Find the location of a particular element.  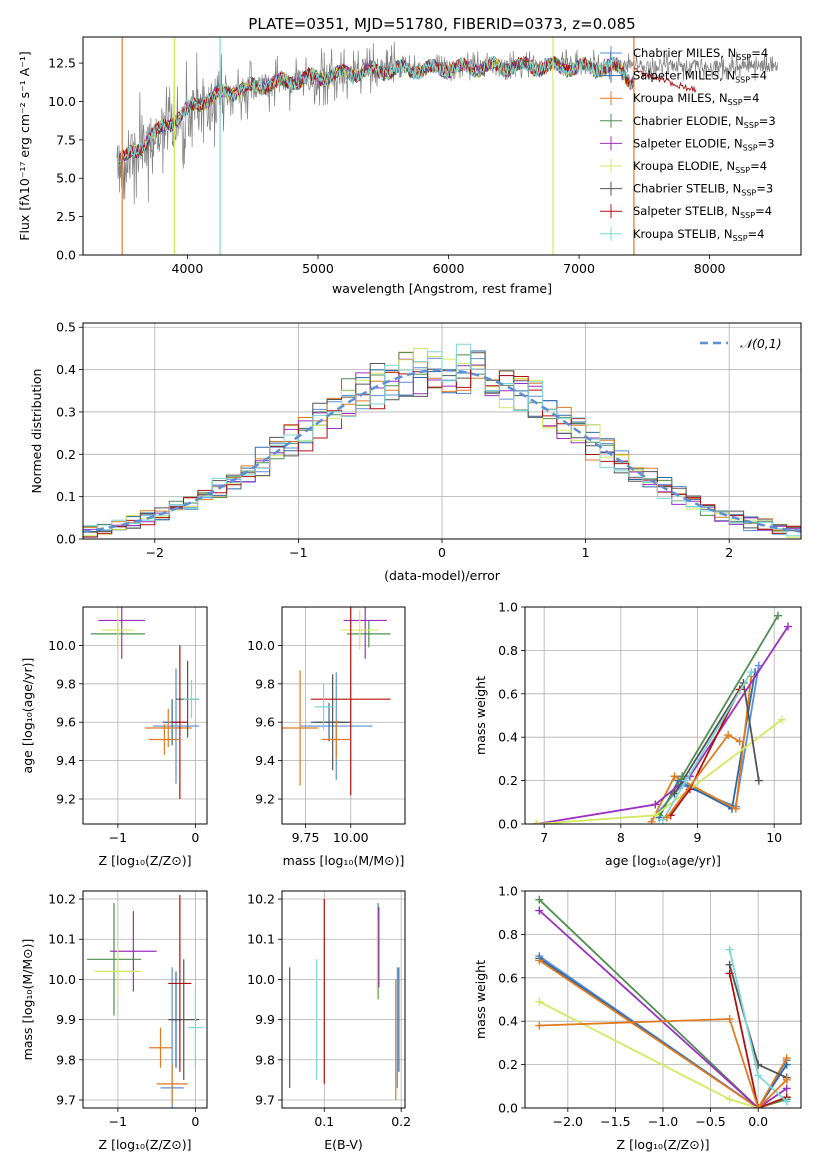

x-tick-label: 4000 is located at coordinates (188, 268).